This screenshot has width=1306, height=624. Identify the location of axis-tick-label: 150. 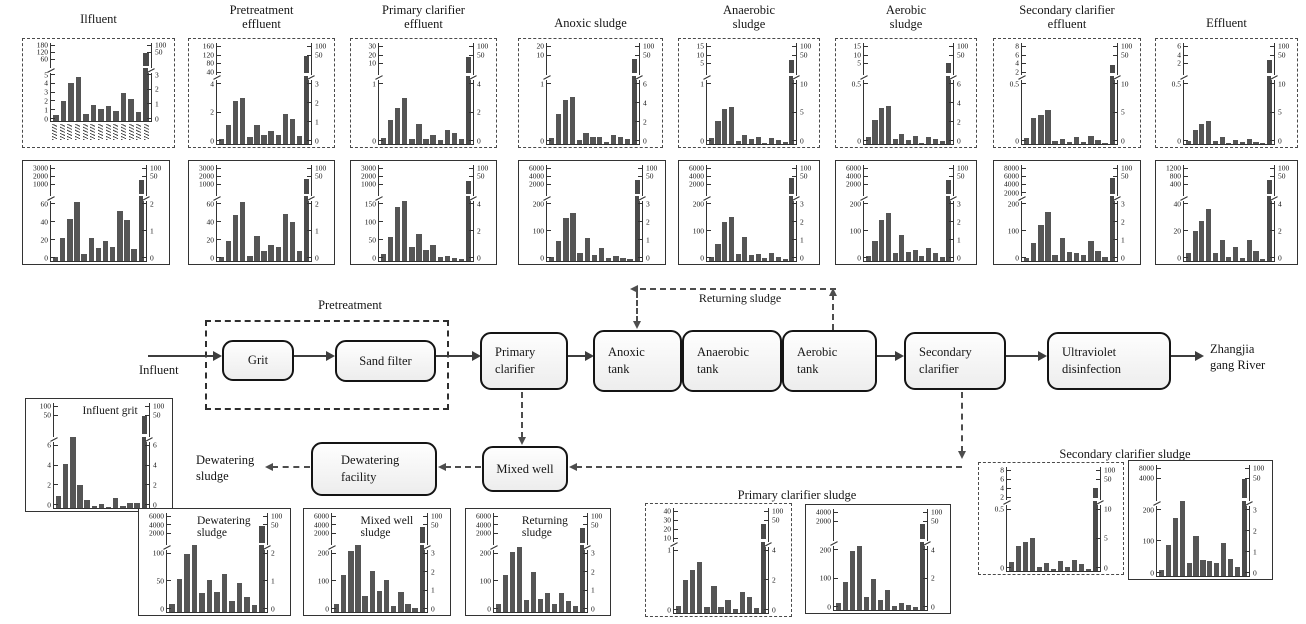
(370, 204).